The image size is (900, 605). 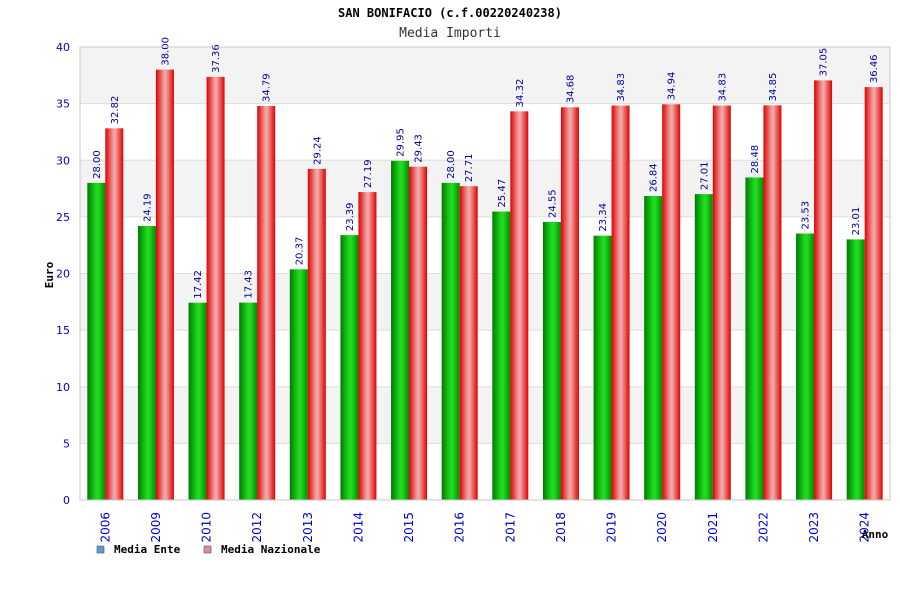 I want to click on chart-subtitle: Media Importi, so click(x=450, y=33).